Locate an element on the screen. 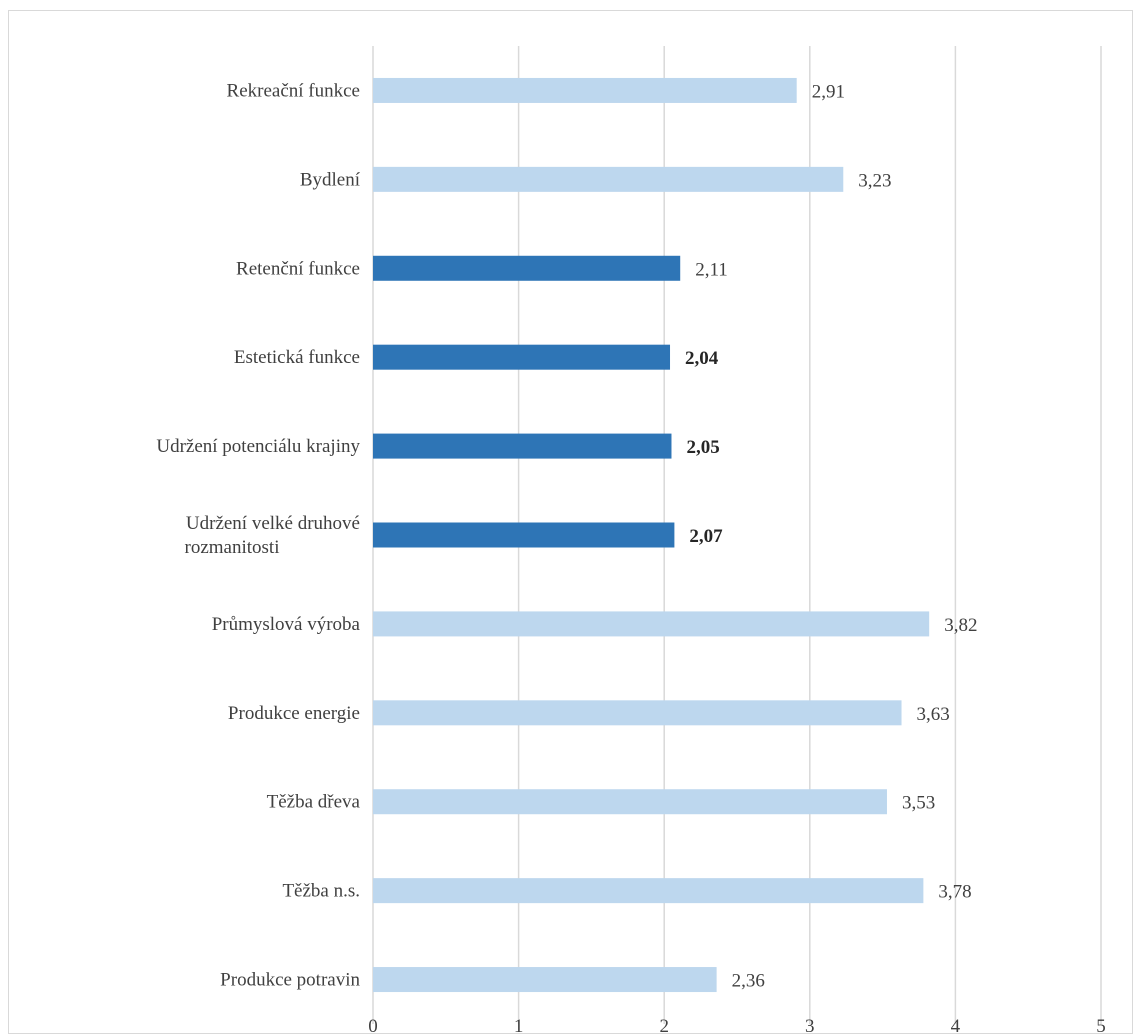 This screenshot has width=1135, height=1036. category-label: Rekreační funkce is located at coordinates (293, 90).